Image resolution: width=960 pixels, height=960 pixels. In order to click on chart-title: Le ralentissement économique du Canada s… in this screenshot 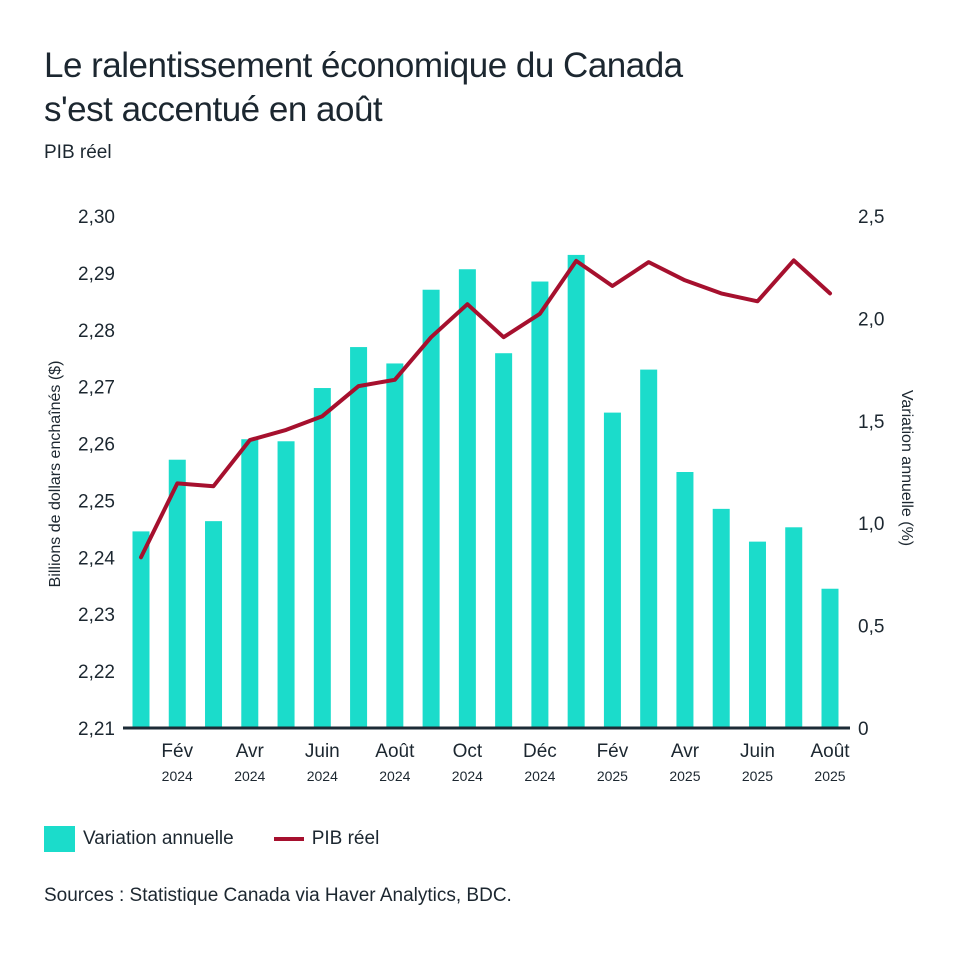, I will do `click(444, 88)`.